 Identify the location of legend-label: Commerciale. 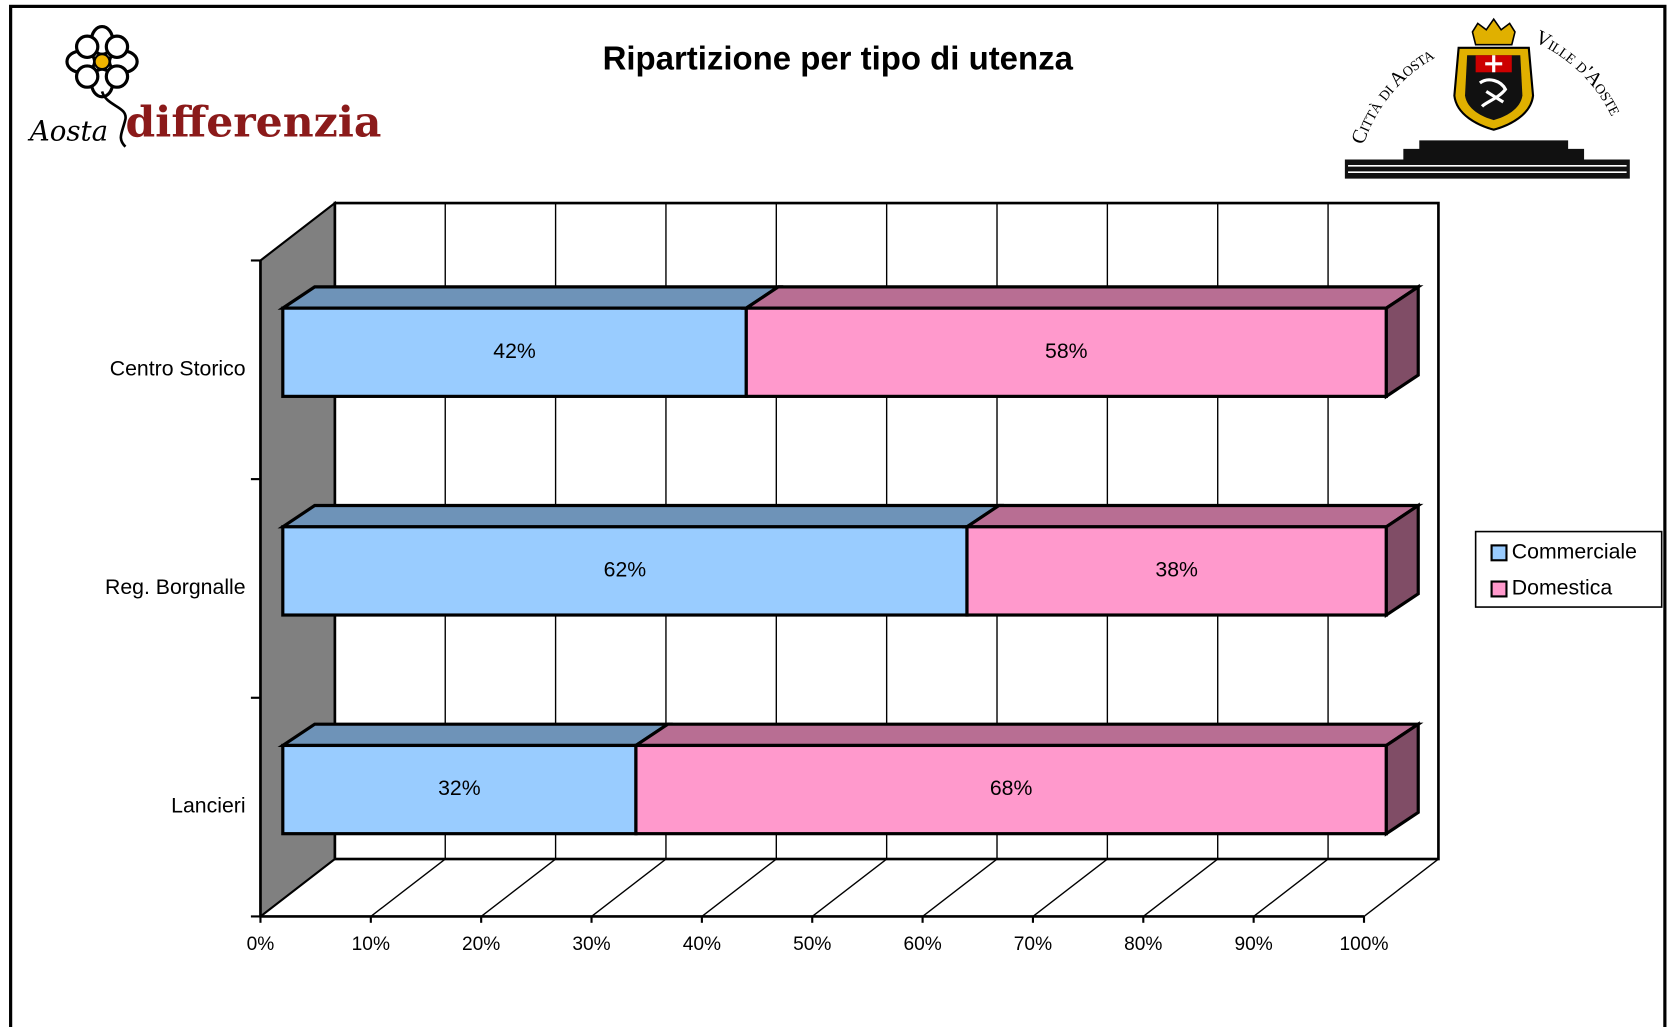
(1574, 551).